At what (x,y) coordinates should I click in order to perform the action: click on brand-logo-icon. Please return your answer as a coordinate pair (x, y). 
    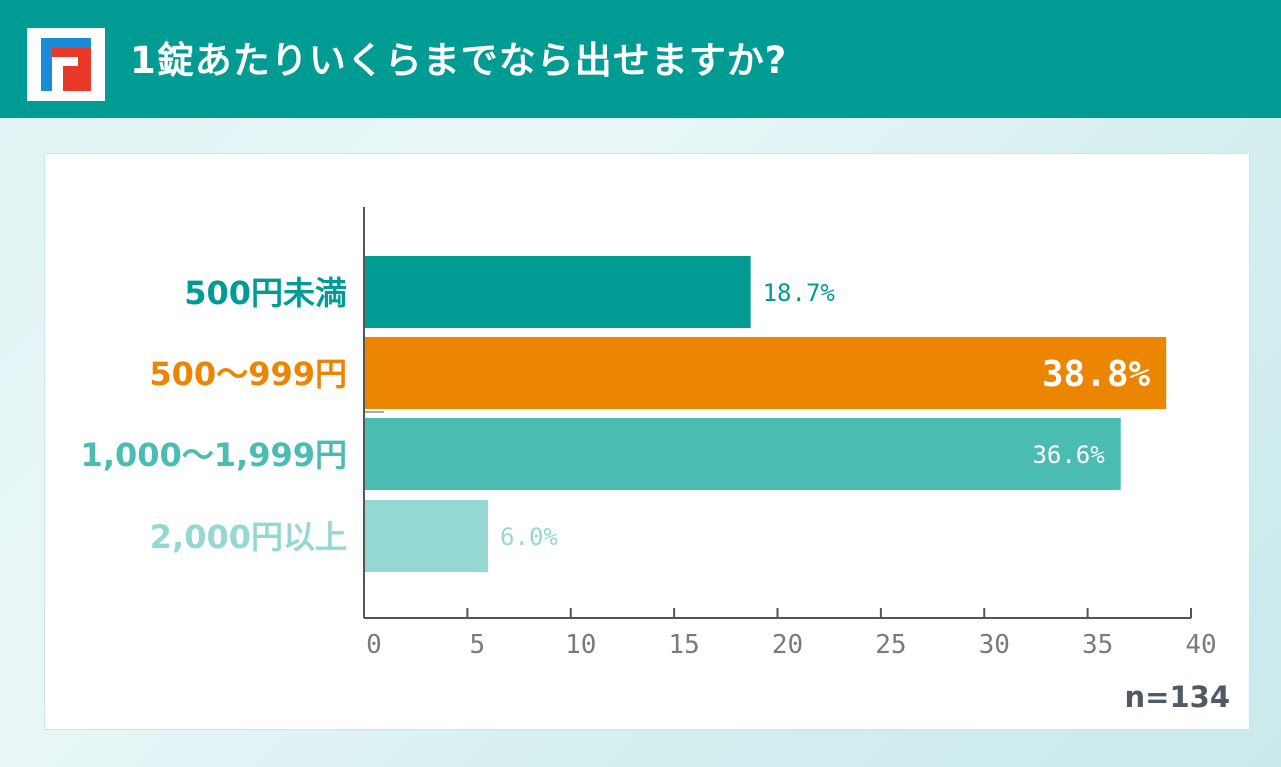
    Looking at the image, I should click on (66, 64).